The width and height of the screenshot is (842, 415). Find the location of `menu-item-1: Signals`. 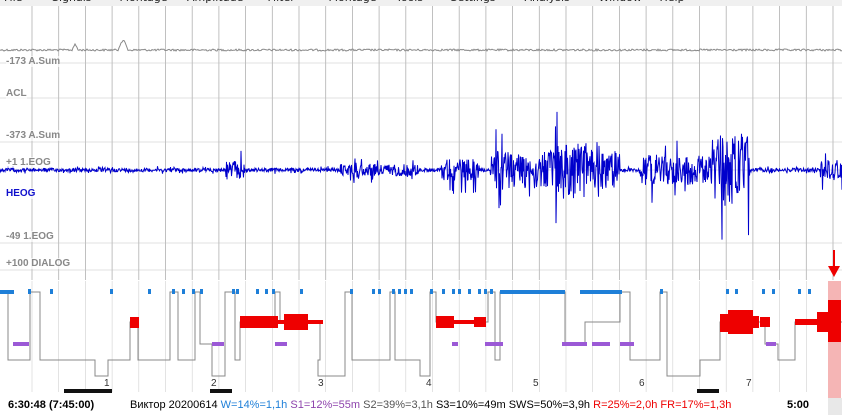

menu-item-1: Signals is located at coordinates (72, 2).